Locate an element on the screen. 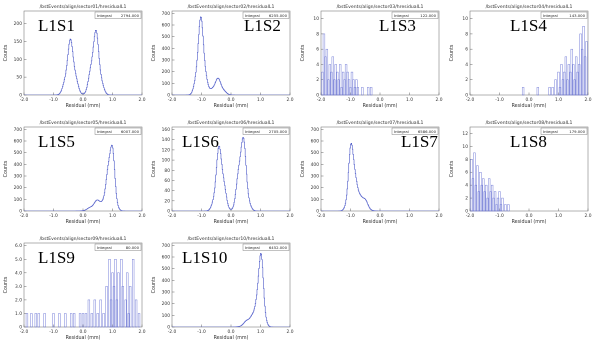 The width and height of the screenshot is (594, 349). y-tick-label: 4.0 is located at coordinates (18, 273).